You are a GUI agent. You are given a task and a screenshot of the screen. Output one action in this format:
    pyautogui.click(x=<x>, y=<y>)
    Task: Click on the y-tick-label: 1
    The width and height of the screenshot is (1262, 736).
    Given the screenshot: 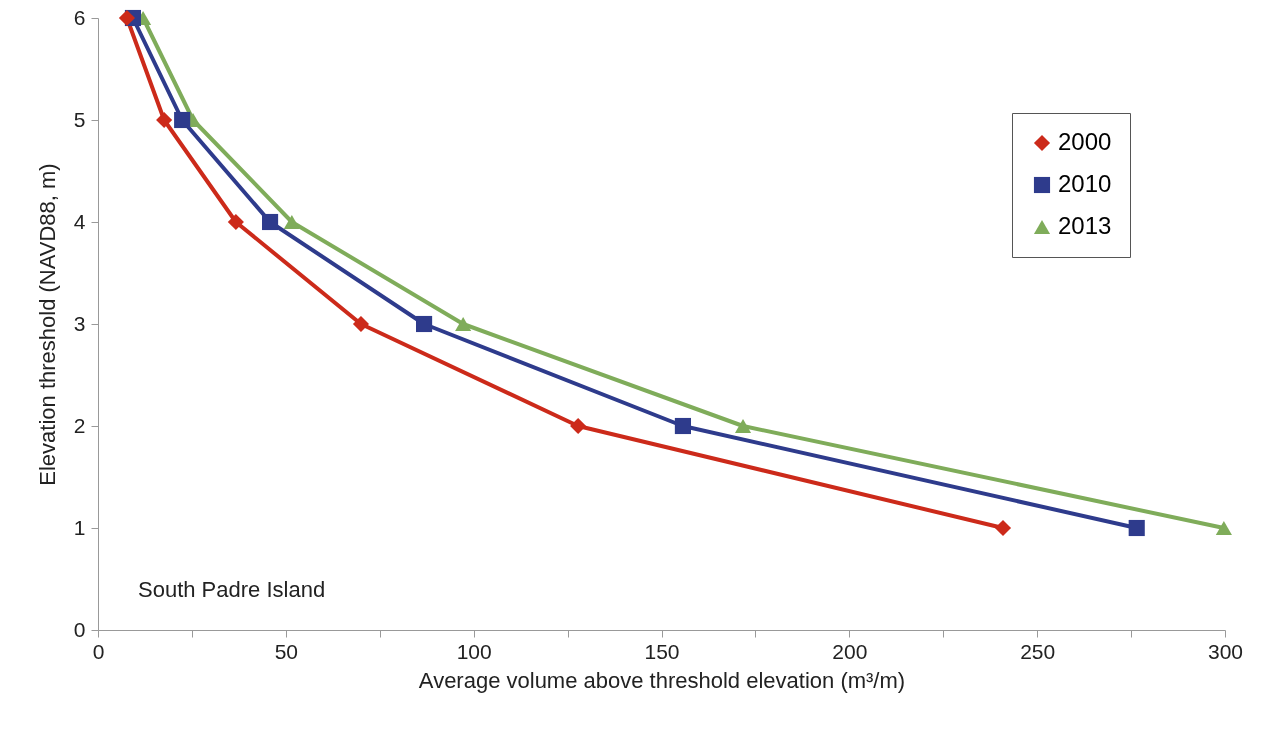 What is the action you would take?
    pyautogui.click(x=79, y=527)
    